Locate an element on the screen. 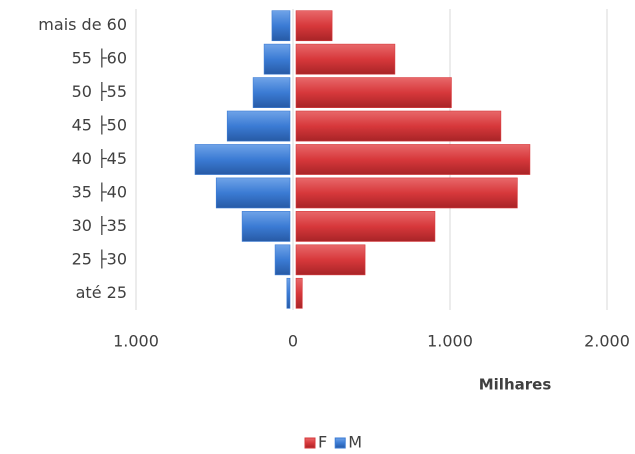  y-tick-label: 50 ├55 is located at coordinates (99, 91).